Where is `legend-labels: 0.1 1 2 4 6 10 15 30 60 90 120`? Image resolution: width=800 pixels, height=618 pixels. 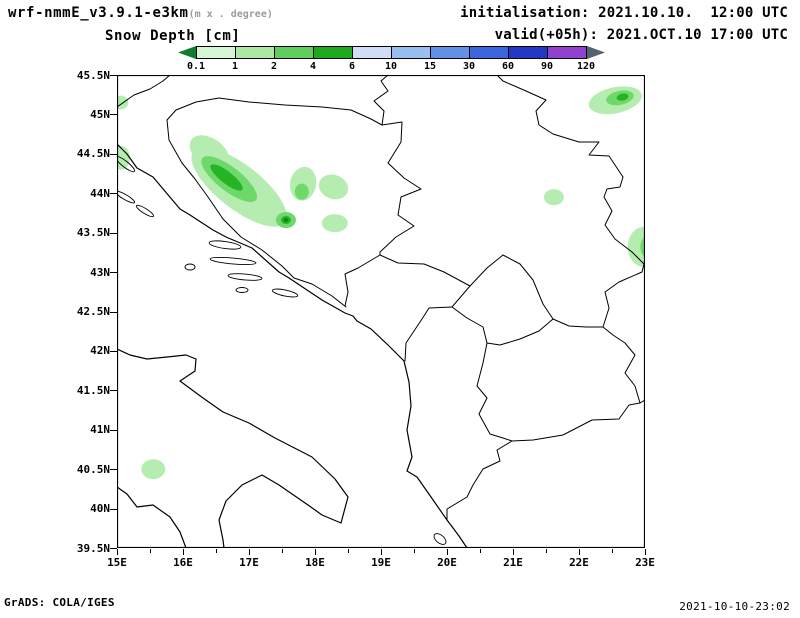
legend-labels: 0.1 1 2 4 6 10 15 30 60 90 120 is located at coordinates (391, 66).